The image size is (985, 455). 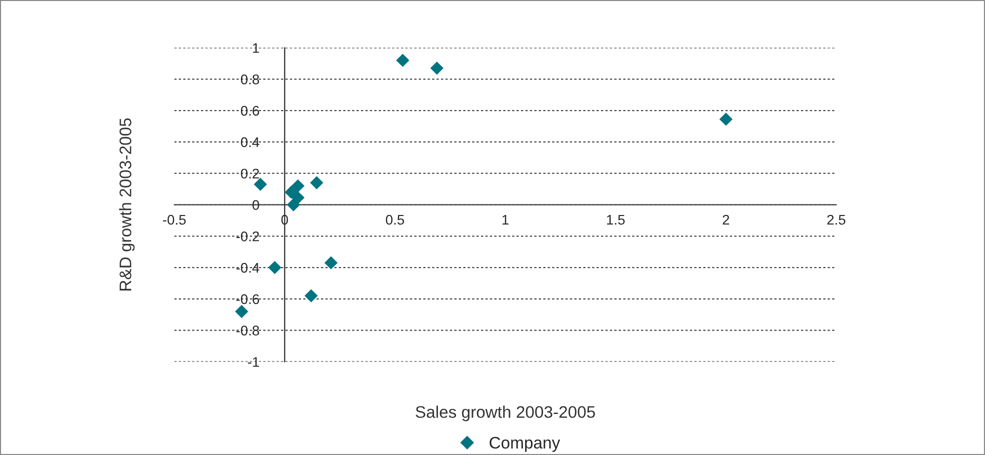 I want to click on x-tick-label: -0.5, so click(x=174, y=219).